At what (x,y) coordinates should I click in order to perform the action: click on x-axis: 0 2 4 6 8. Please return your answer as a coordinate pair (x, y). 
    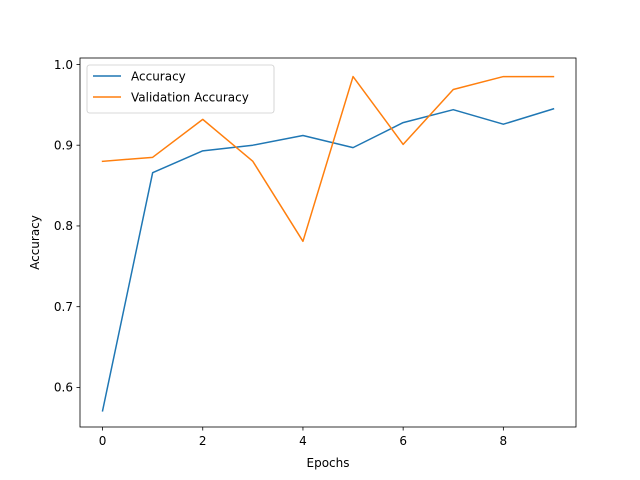
    Looking at the image, I should click on (303, 437).